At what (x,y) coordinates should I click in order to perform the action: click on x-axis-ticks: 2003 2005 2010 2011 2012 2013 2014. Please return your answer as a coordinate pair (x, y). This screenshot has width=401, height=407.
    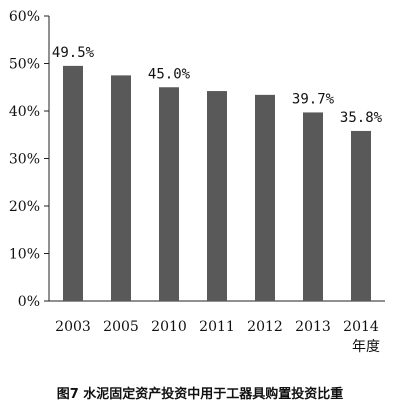
    Looking at the image, I should click on (217, 327).